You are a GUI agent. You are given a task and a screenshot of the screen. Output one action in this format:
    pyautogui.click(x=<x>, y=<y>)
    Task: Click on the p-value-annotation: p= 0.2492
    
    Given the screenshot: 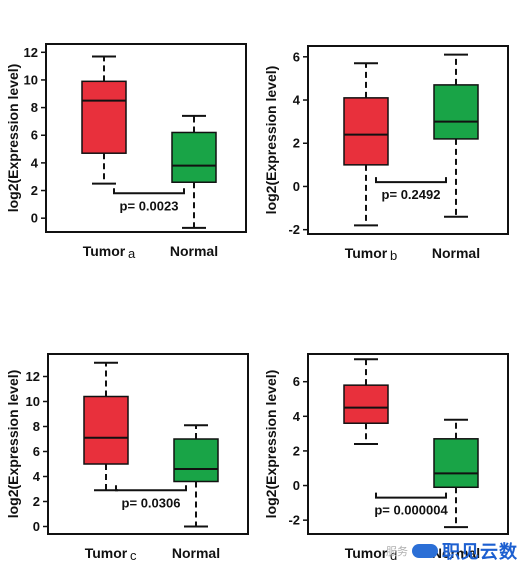 What is the action you would take?
    pyautogui.click(x=411, y=194)
    